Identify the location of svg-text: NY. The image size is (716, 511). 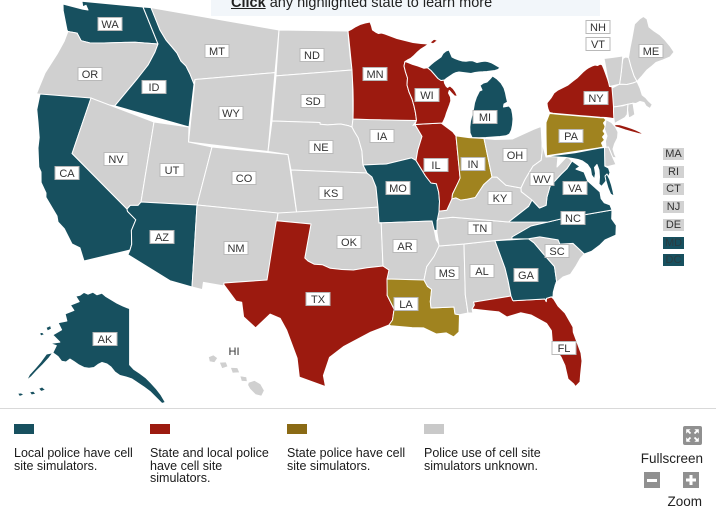
(596, 99).